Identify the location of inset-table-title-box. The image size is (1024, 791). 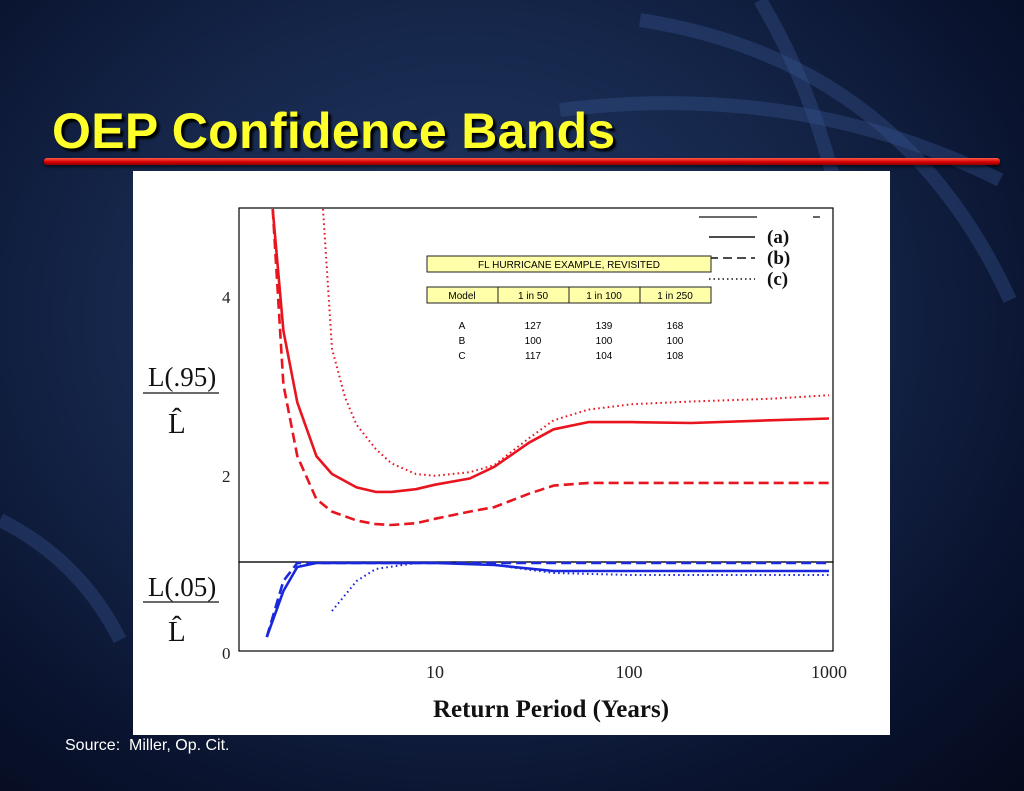
(569, 264).